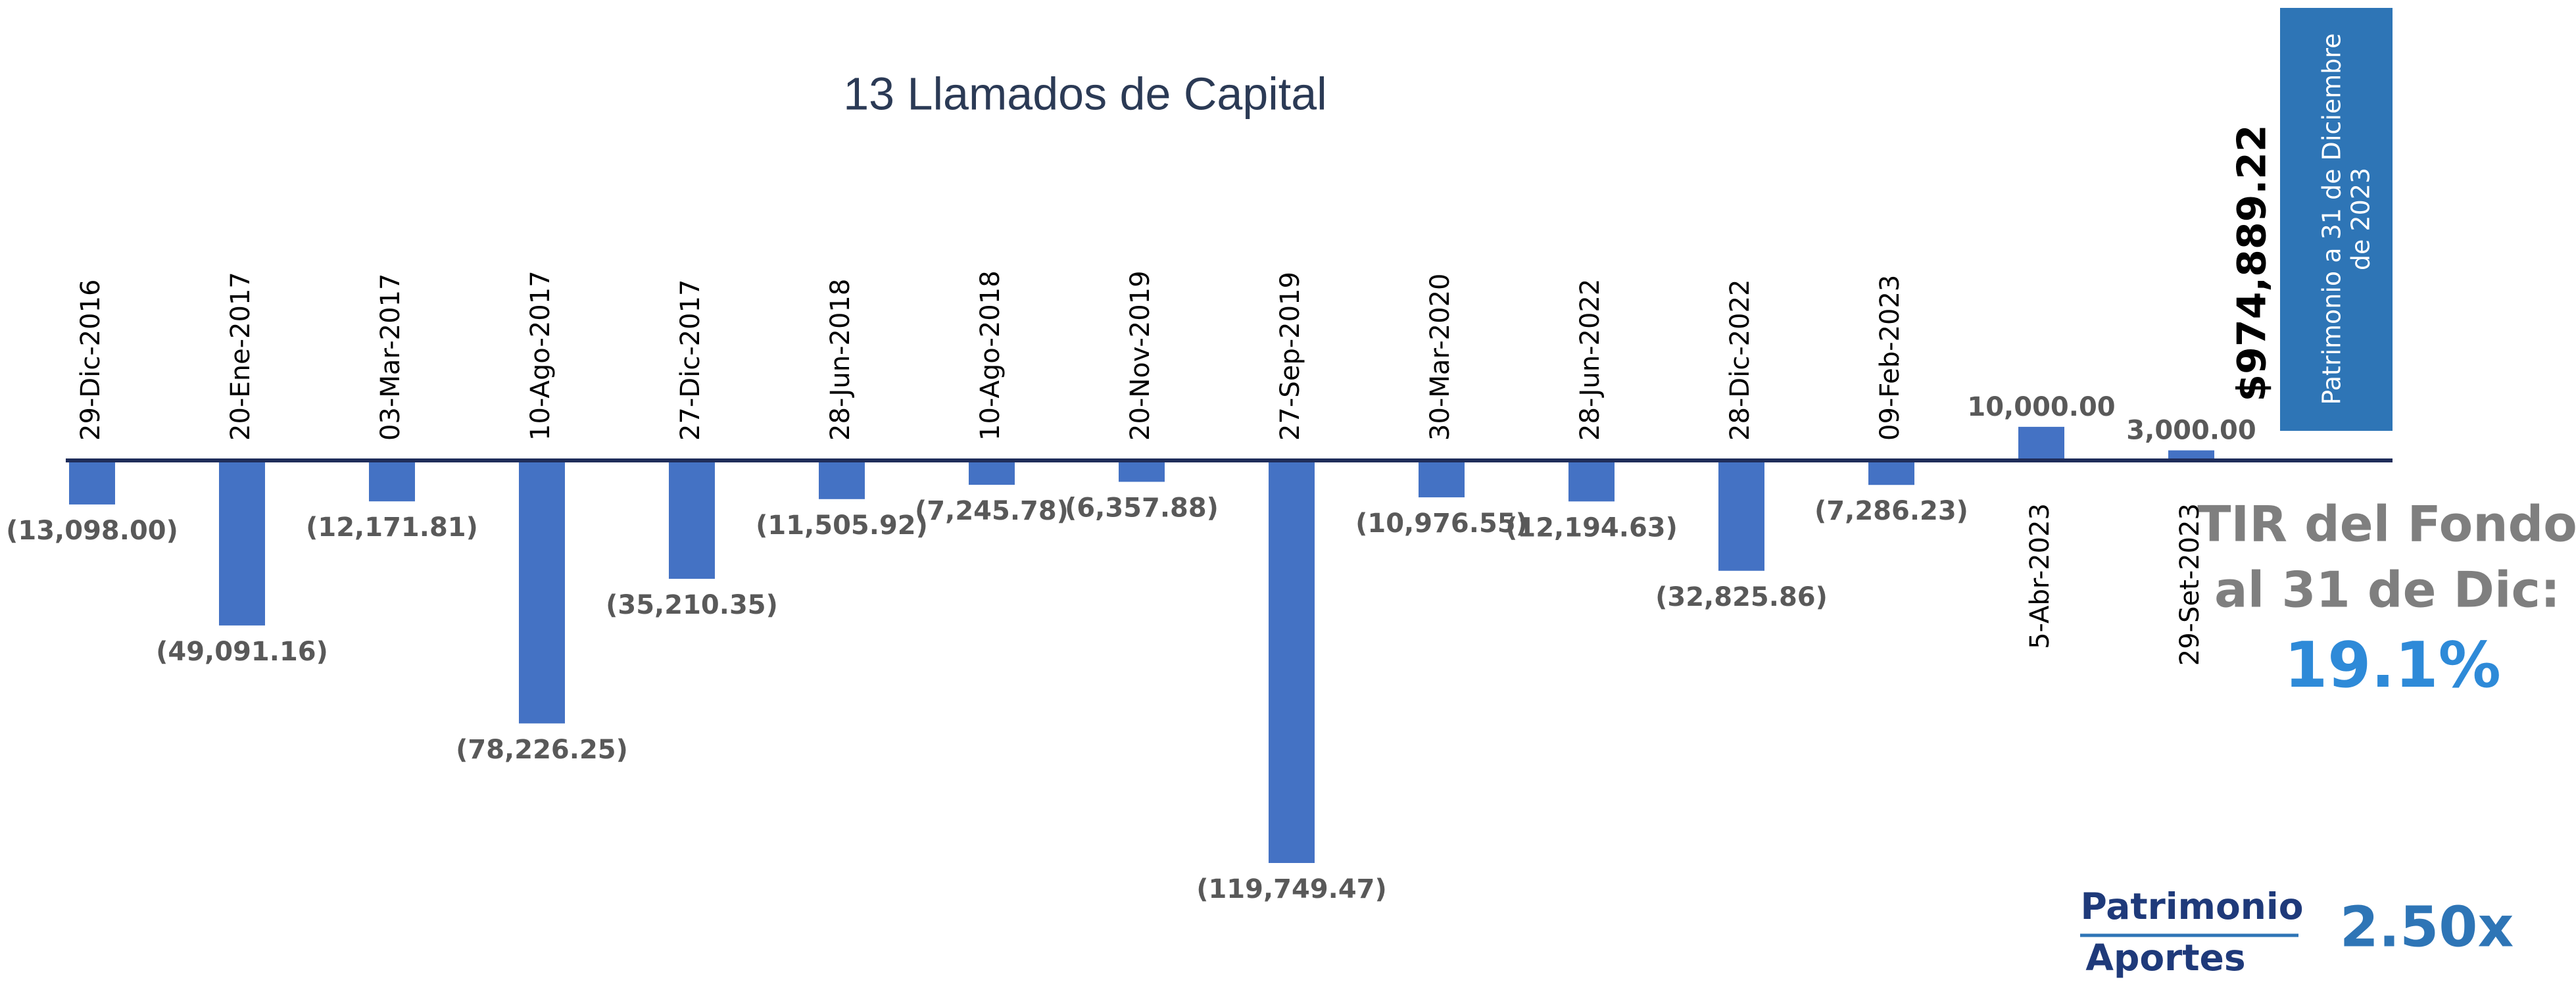 Image resolution: width=2576 pixels, height=986 pixels. Describe the element at coordinates (542, 750) in the screenshot. I see `value-label: (78,226.25)` at that location.